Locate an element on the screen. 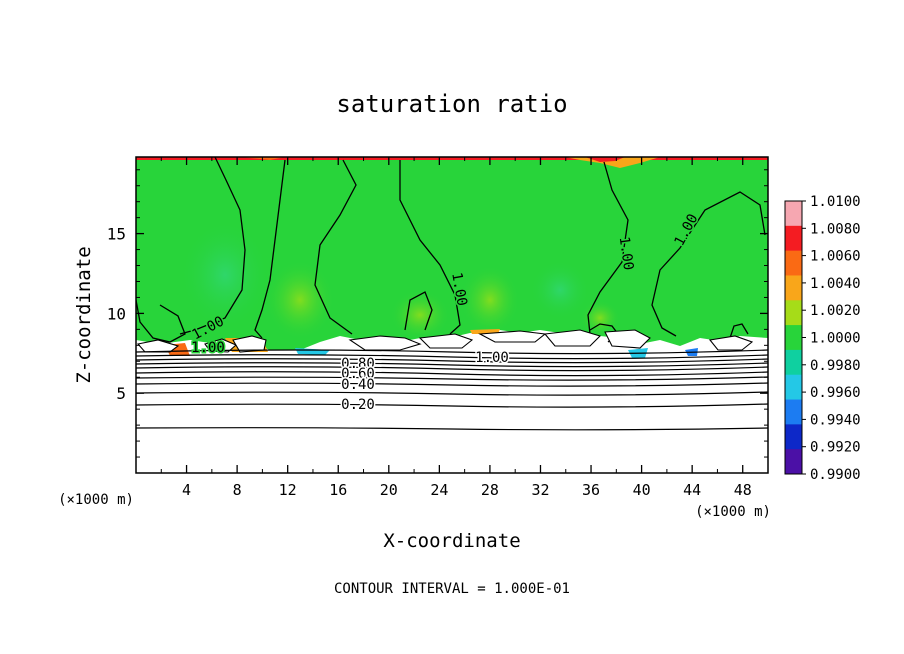  contour-label: 0.40 is located at coordinates (358, 385).